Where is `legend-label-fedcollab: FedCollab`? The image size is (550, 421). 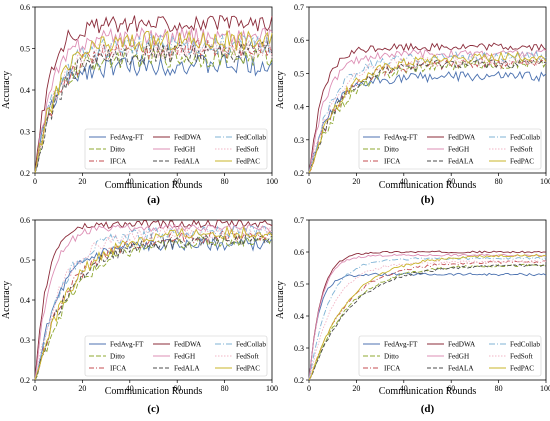 legend-label-fedcollab: FedCollab is located at coordinates (251, 138).